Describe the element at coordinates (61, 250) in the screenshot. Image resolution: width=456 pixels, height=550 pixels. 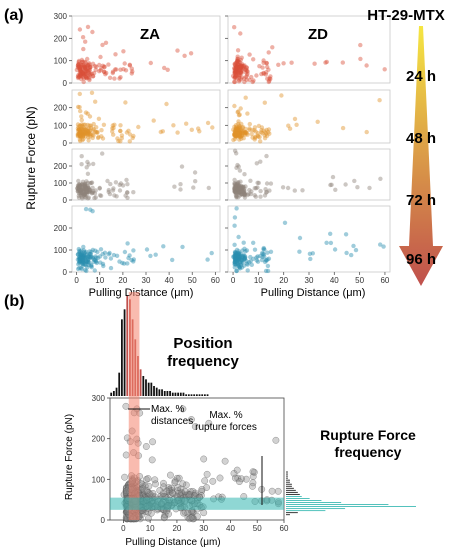
I see `y-tick-label: 100` at that location.